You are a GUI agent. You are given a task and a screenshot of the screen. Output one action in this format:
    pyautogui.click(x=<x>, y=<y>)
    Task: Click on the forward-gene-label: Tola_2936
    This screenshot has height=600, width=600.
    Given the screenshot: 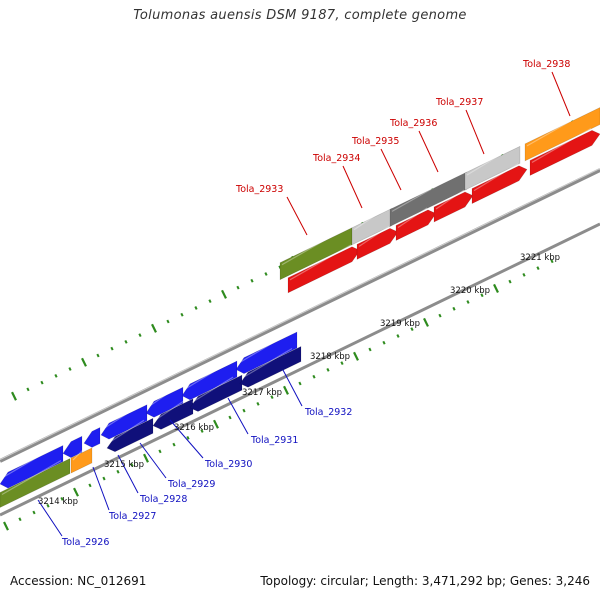 What is the action you would take?
    pyautogui.click(x=413, y=123)
    